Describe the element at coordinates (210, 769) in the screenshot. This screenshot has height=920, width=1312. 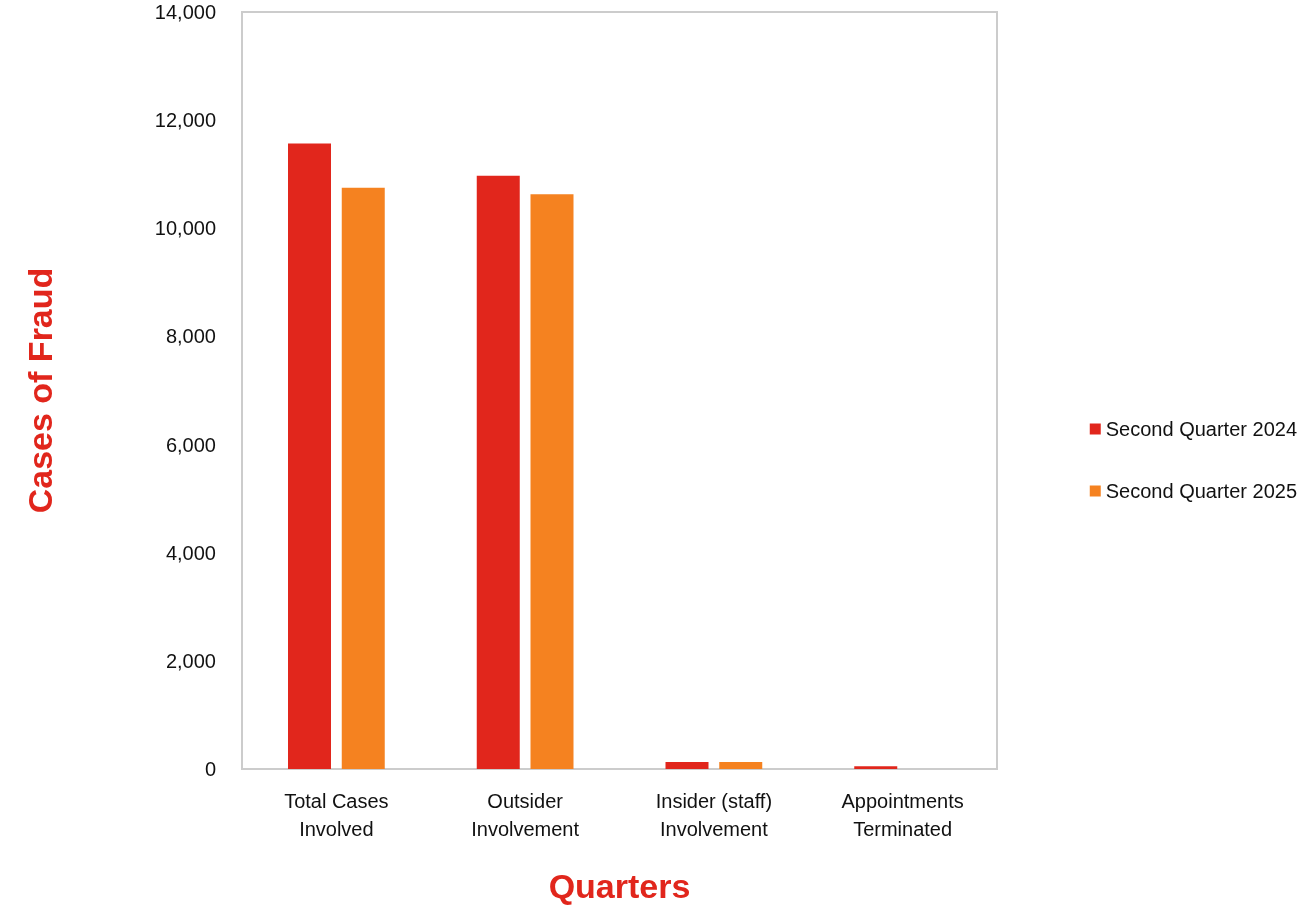
I see `y-tick-label: 0` at that location.